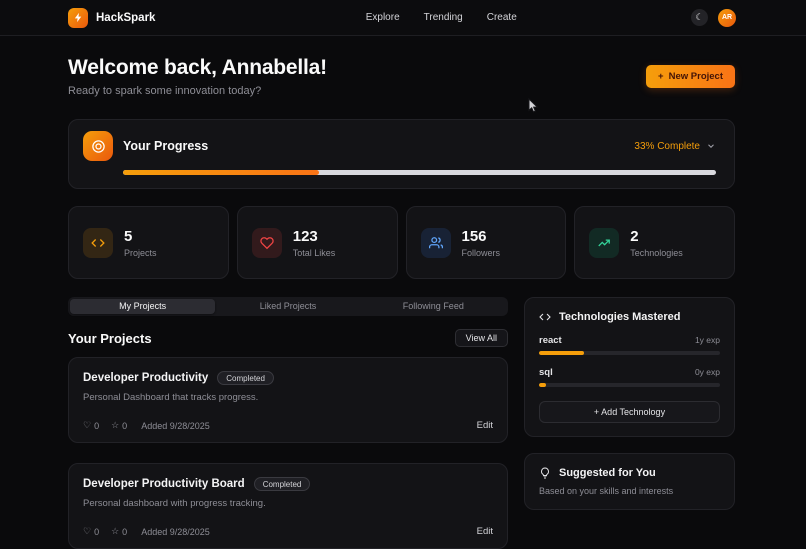  What do you see at coordinates (78, 17) in the screenshot?
I see `bolt-logo-icon` at bounding box center [78, 17].